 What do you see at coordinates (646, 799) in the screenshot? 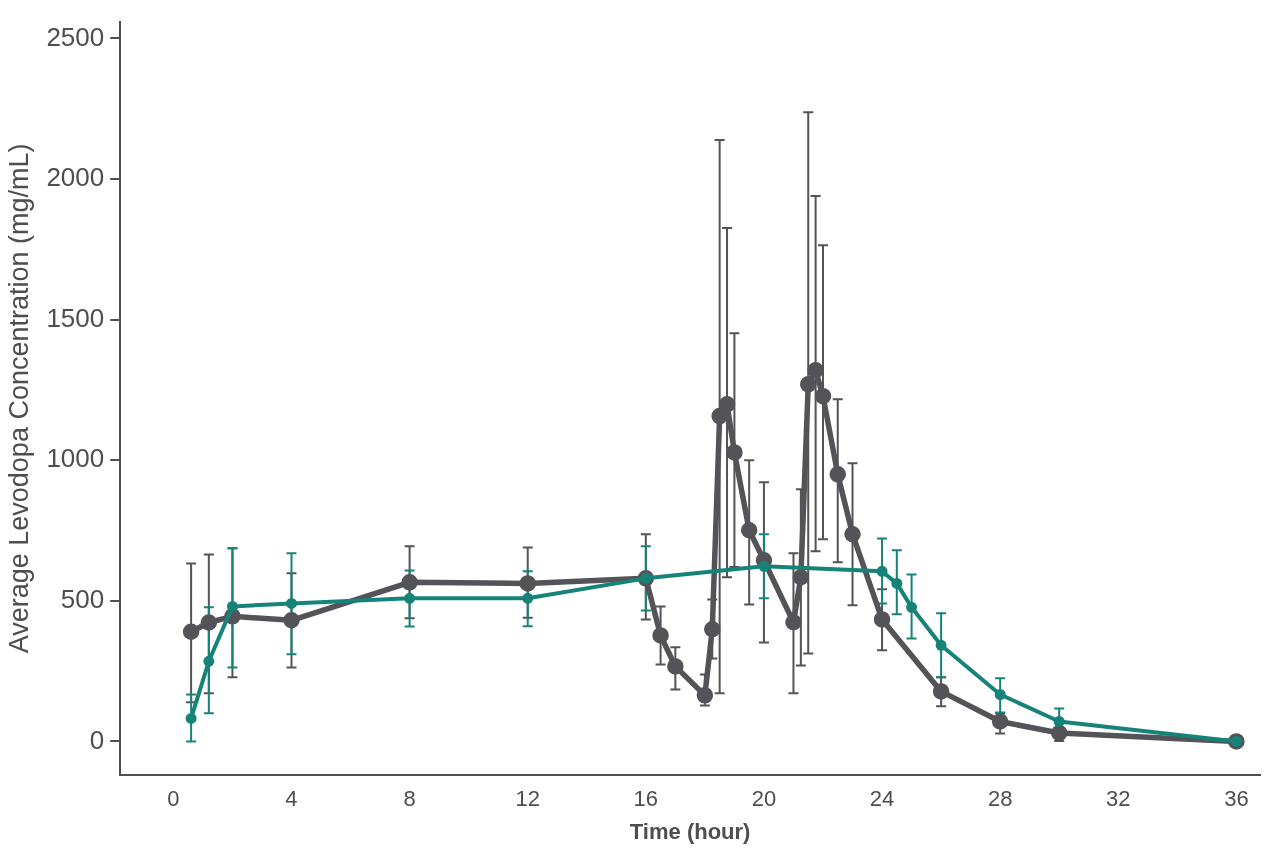
I see `x-tick-label: 16` at bounding box center [646, 799].